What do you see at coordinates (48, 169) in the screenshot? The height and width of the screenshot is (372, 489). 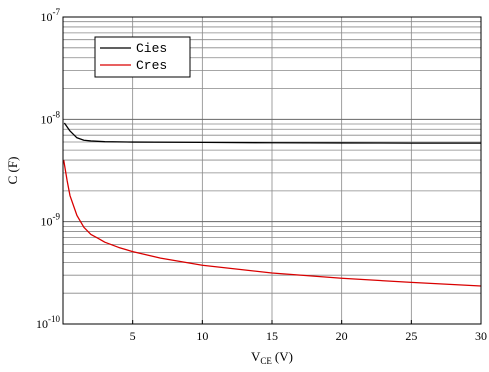 I see `y-axis-ticks: 10⁻⁷ 10⁻⁸ 10⁻⁹ 10⁻¹⁰` at bounding box center [48, 169].